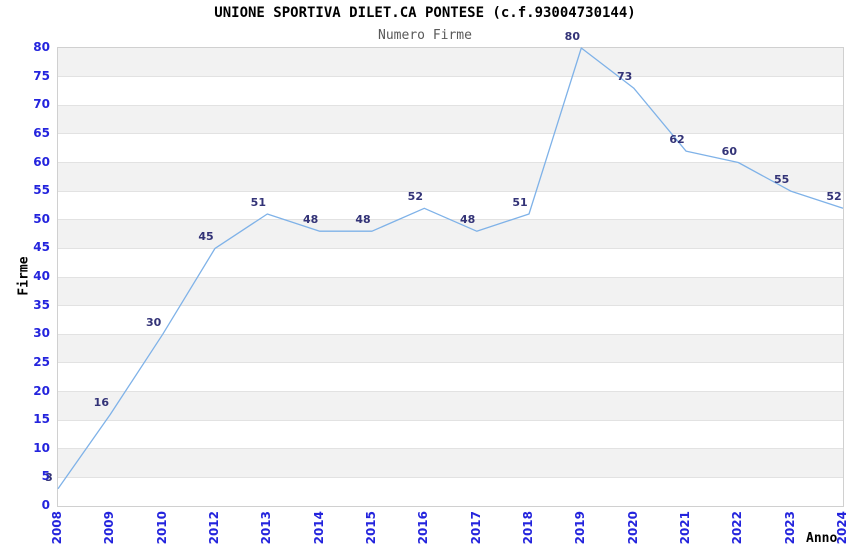  What do you see at coordinates (41, 276) in the screenshot?
I see `y-tick-label: 40` at bounding box center [41, 276].